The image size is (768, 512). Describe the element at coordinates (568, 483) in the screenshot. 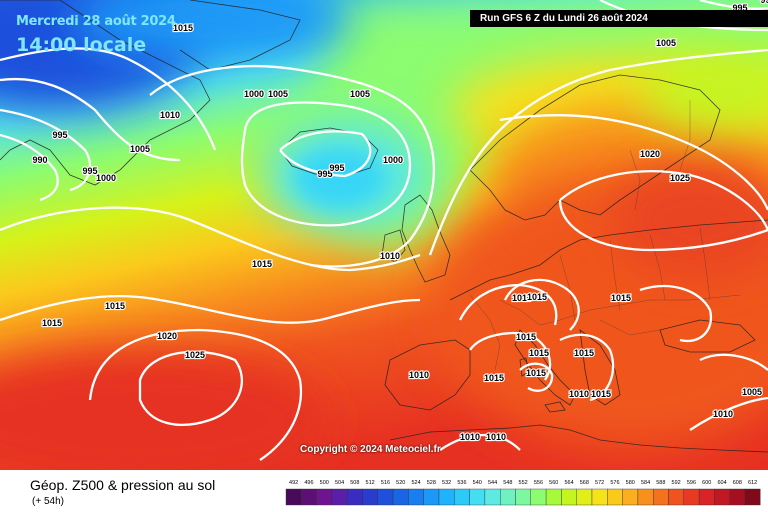

I see `legend-value: 564` at that location.